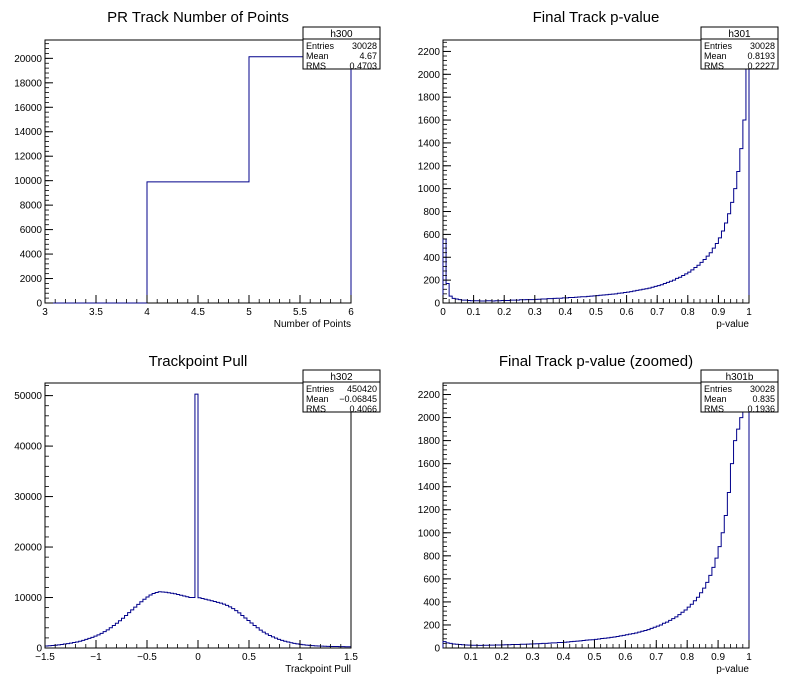 The width and height of the screenshot is (796, 690). I want to click on chart-title: PR Track Number of Points, so click(198, 17).